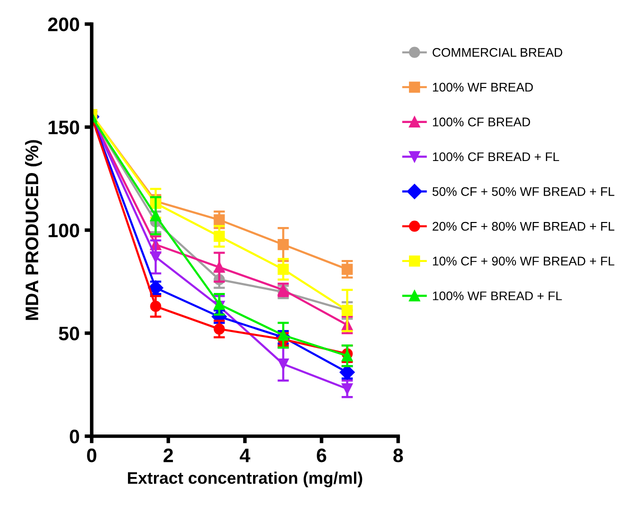  I want to click on legend-label: COMMERCIAL BREAD, so click(497, 52).